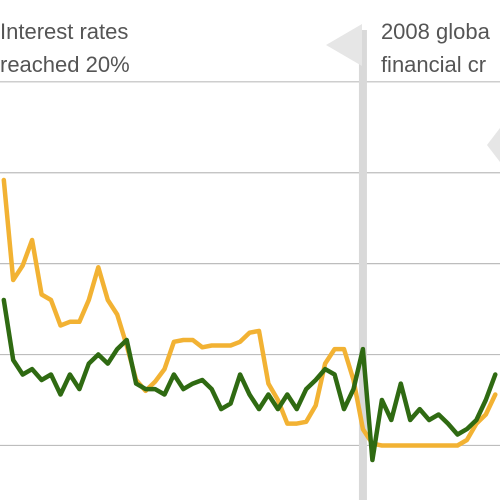 This screenshot has height=500, width=500. What do you see at coordinates (65, 64) in the screenshot?
I see `annotation-text: reached 20%` at bounding box center [65, 64].